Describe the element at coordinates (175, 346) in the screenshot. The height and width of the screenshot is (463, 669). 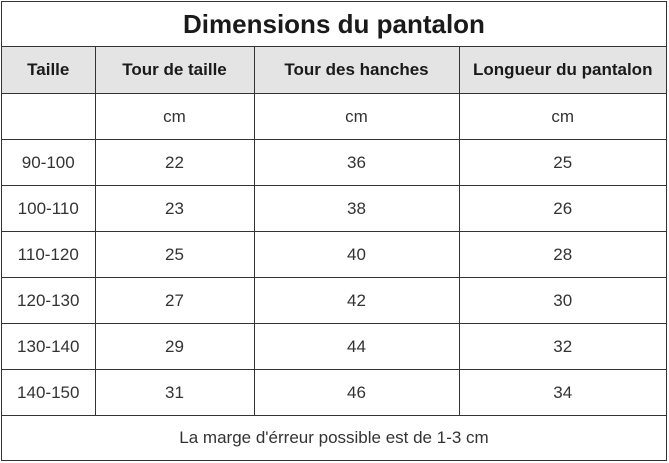
I see `waist-cell: 29` at that location.